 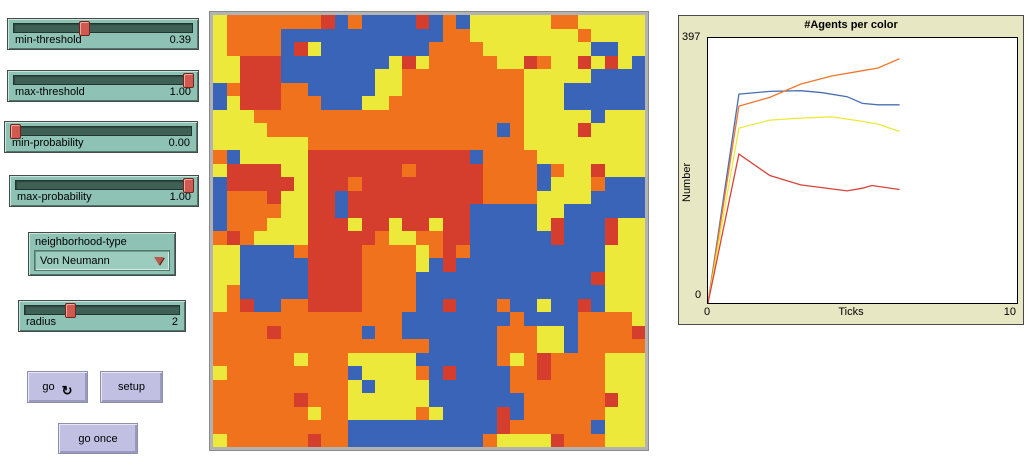 I want to click on max-probability-slider: max-probability 1.00, so click(x=104, y=191).